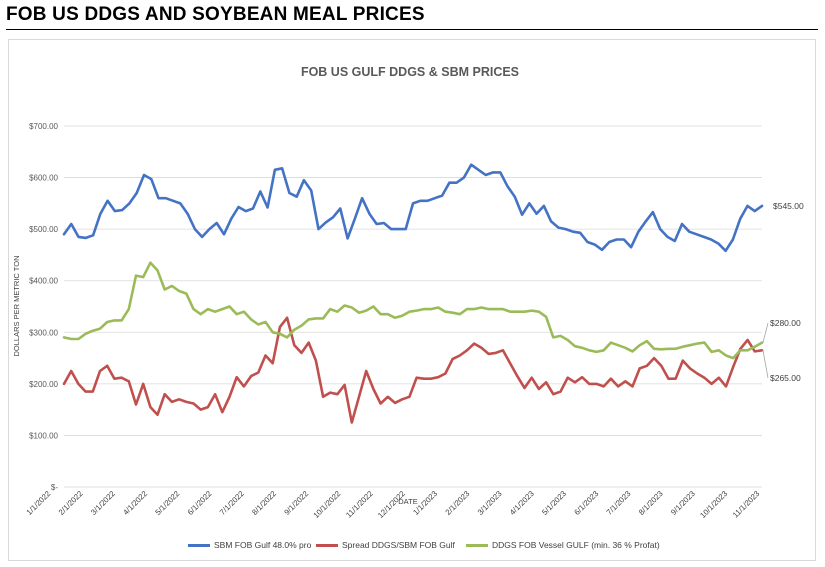 This screenshot has height=567, width=825. Describe the element at coordinates (458, 503) in the screenshot. I see `x-tick-label: 2/1/2023` at that location.